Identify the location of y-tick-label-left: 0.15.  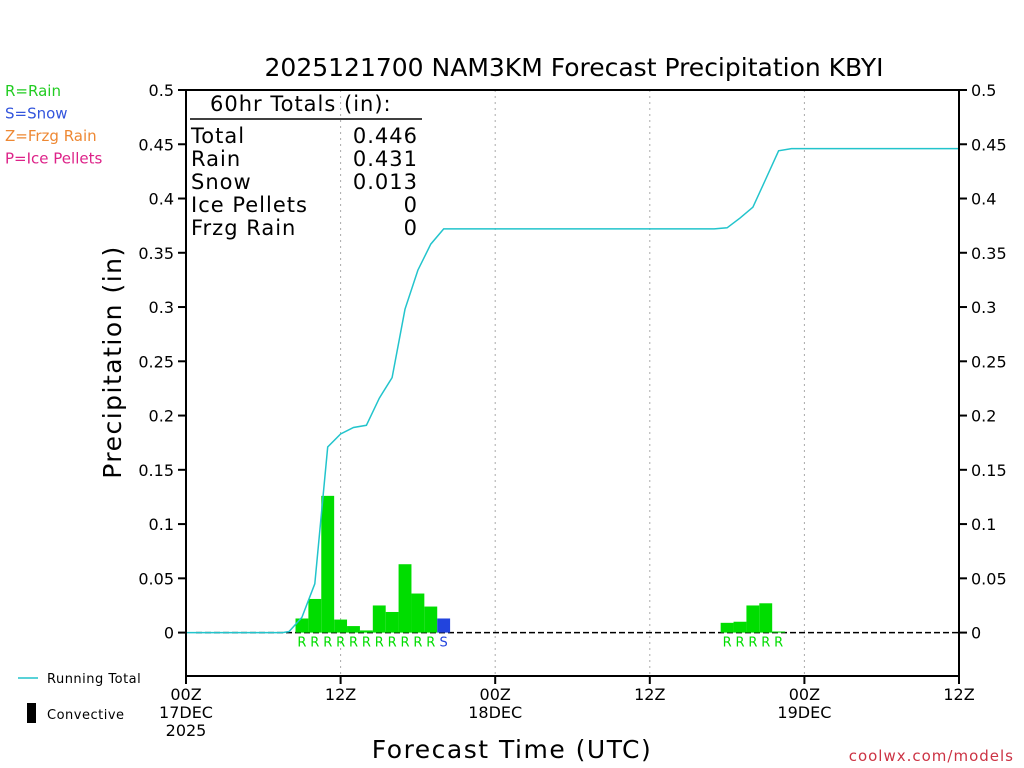
(156, 470).